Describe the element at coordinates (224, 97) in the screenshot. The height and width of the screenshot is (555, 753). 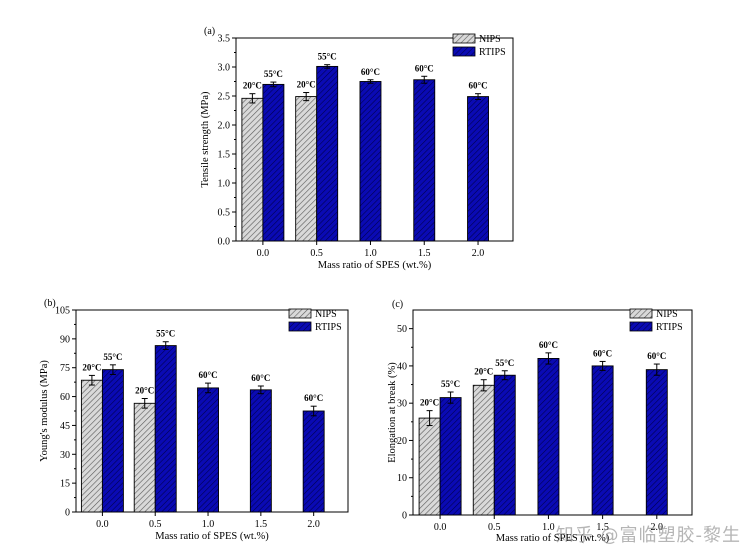
I see `y-tick-label: 2.5` at that location.